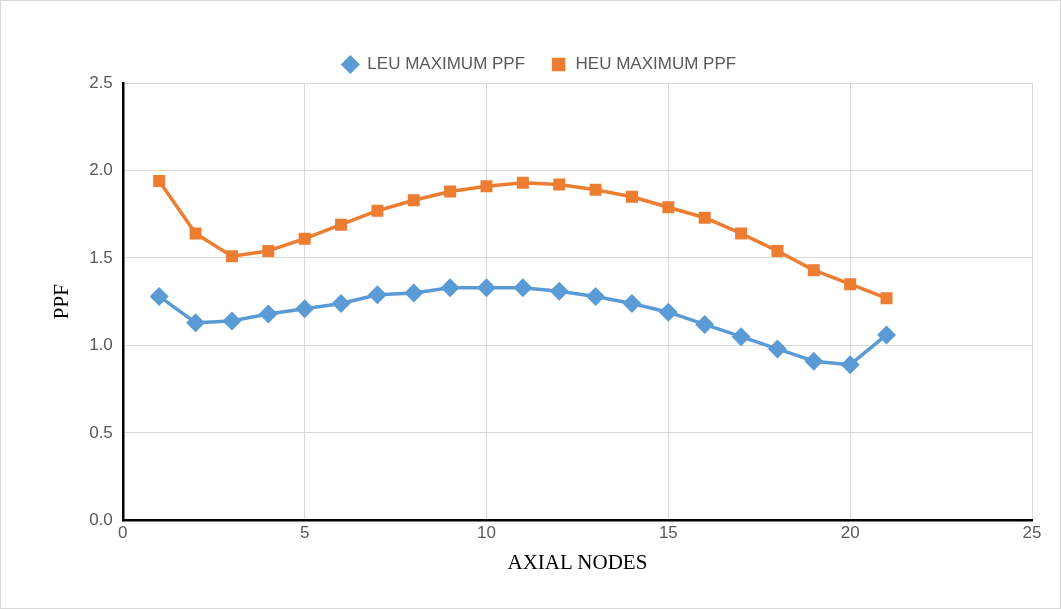  I want to click on y-tick-label: 2.5, so click(101, 82).